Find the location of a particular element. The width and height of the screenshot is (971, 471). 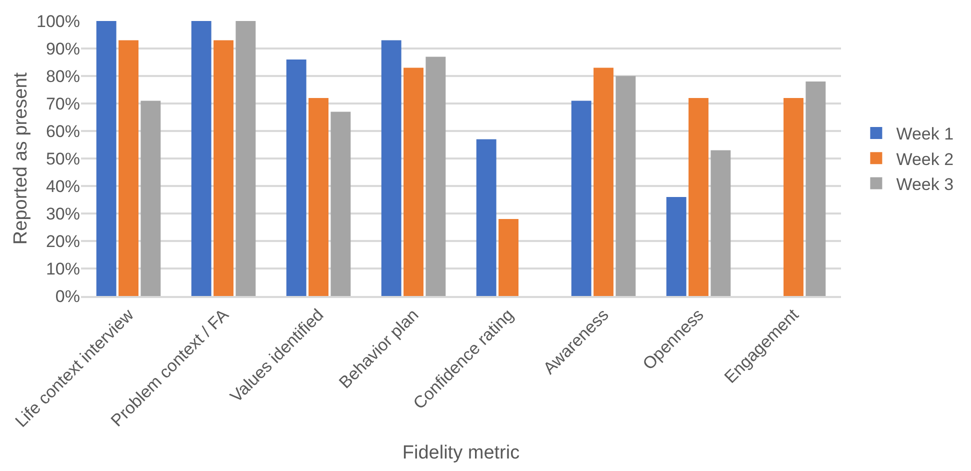

y-tick-label: 30% is located at coordinates (63, 214).